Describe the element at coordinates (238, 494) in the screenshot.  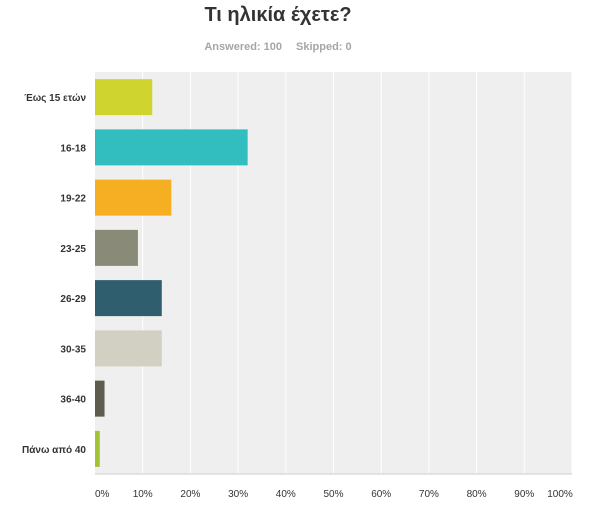
I see `x-tick-label: 30%` at that location.